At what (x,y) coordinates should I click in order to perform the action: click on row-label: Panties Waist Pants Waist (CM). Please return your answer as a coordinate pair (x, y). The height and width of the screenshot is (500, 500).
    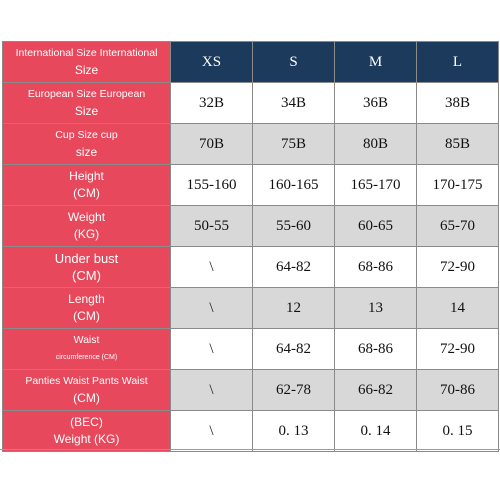
    Looking at the image, I should click on (86, 390).